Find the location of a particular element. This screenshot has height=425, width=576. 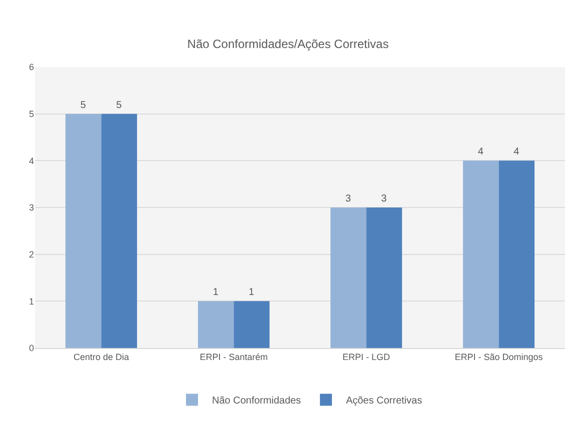

y-tick-label: 6 is located at coordinates (31, 67).